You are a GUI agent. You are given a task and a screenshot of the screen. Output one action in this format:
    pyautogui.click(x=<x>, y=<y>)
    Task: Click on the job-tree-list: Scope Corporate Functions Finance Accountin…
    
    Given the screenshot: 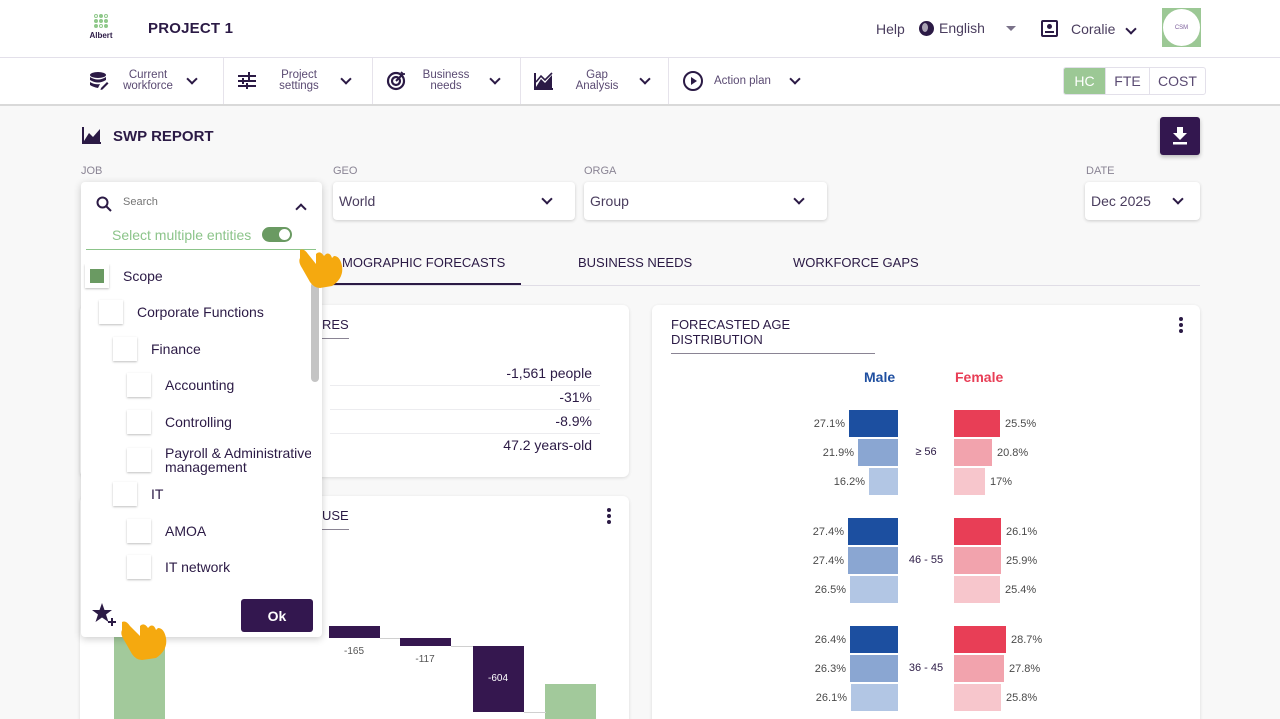 What is the action you would take?
    pyautogui.click(x=196, y=429)
    